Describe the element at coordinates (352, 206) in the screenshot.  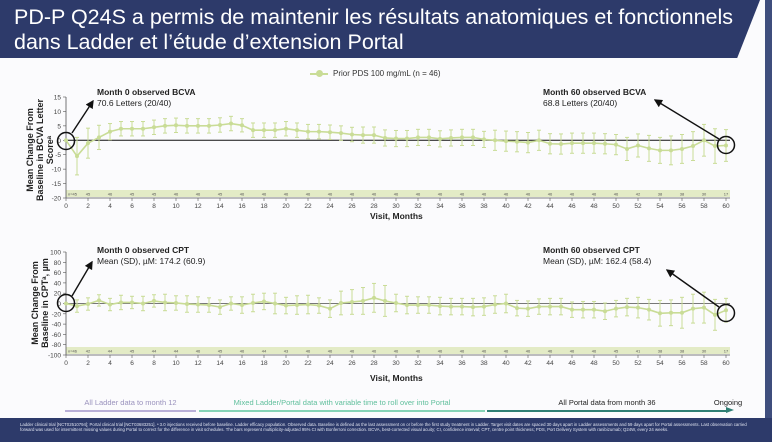
I see `bcva-x-tick-label: 26` at that location.